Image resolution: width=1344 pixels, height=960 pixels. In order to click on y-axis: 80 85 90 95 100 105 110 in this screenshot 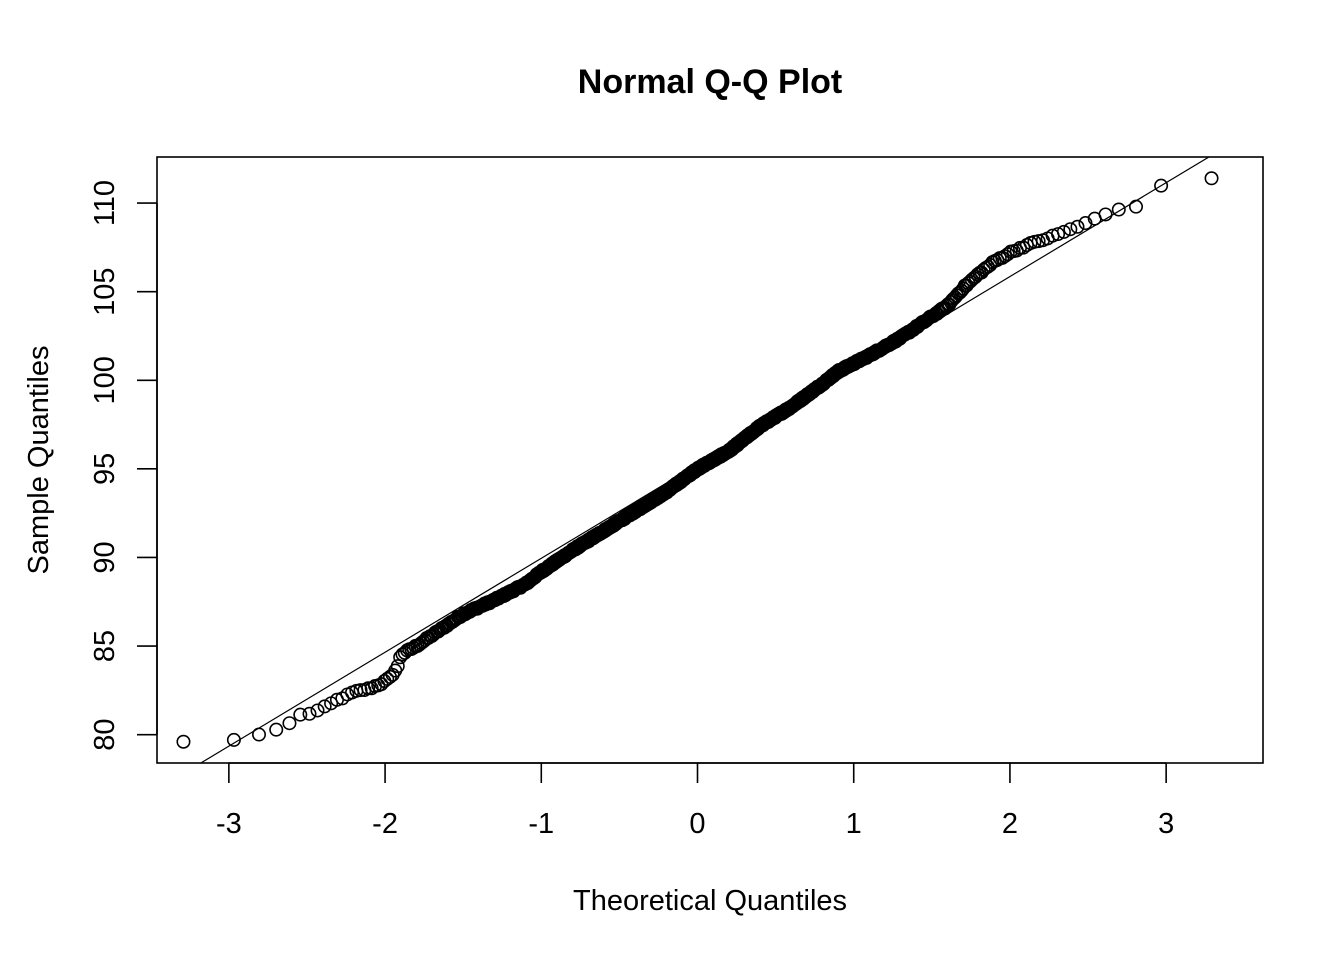, I will do `click(123, 465)`.